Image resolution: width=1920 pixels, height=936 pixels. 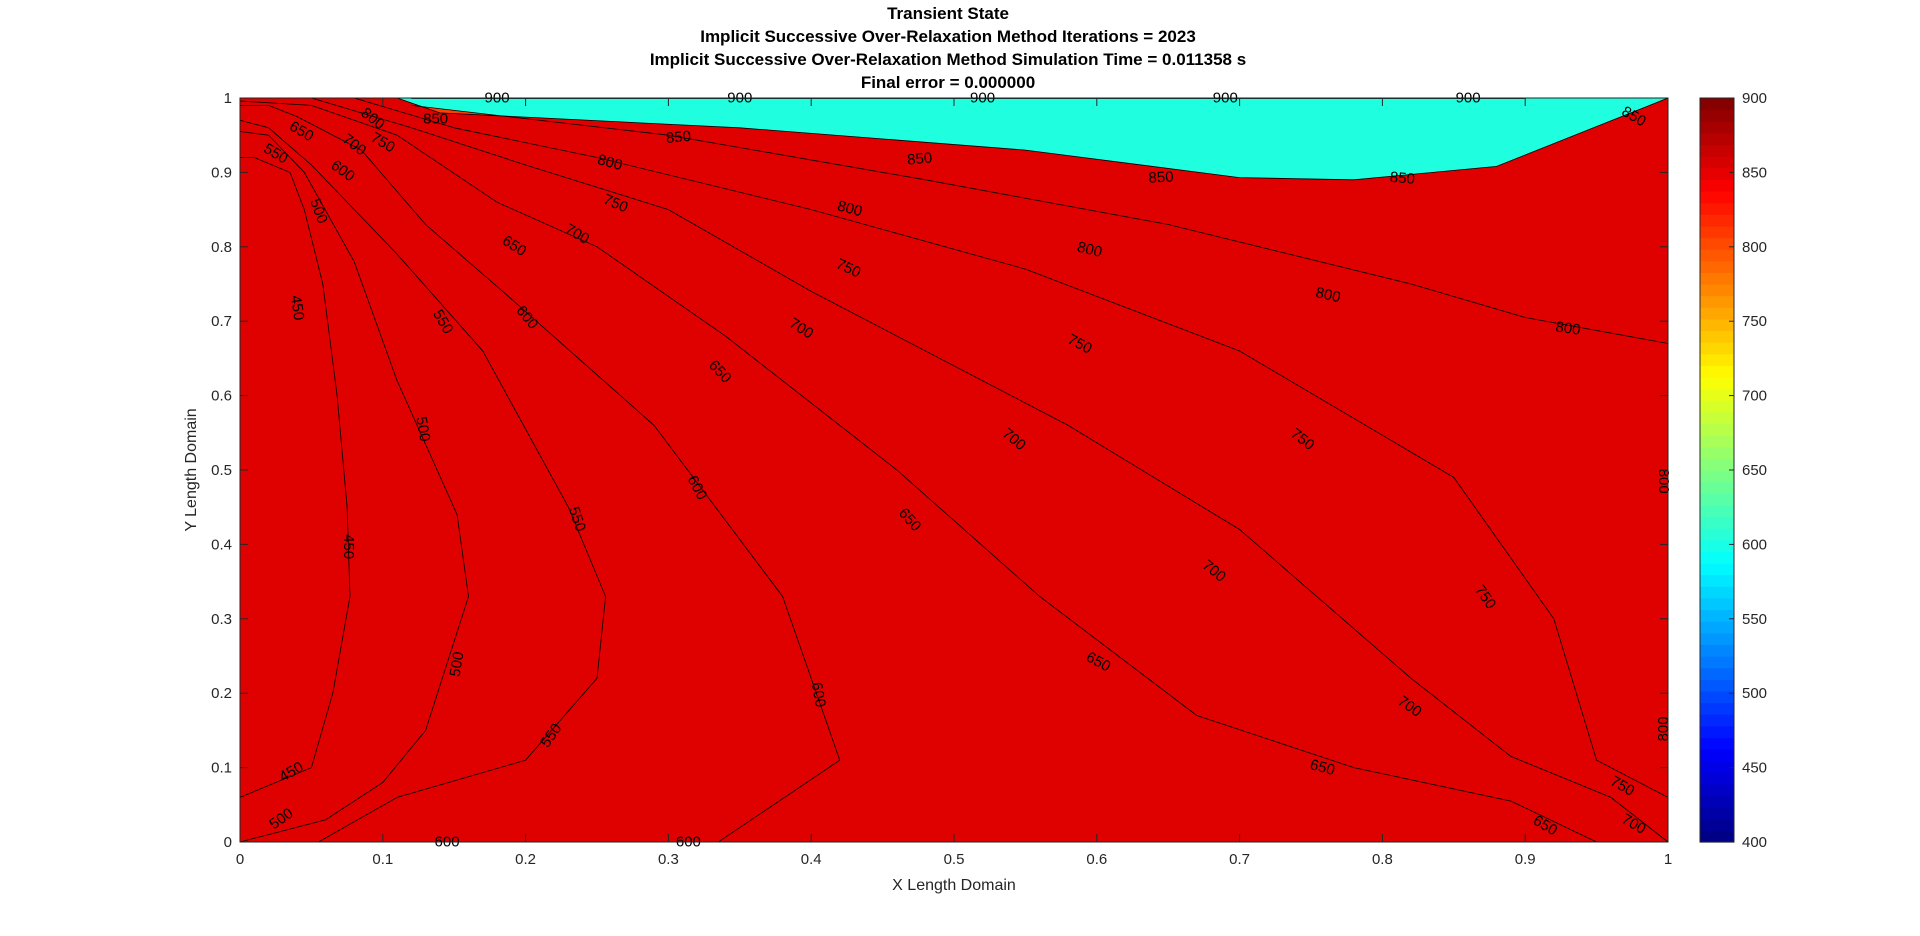 I want to click on colorbar-tick-label: 800, so click(x=1754, y=247).